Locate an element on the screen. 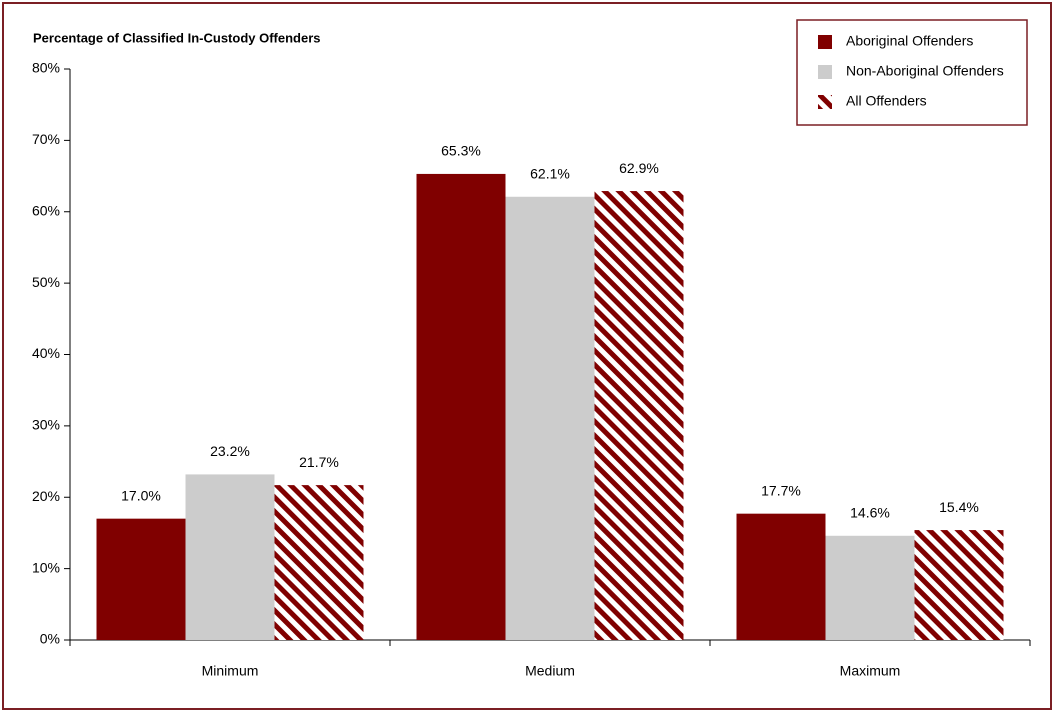 Image resolution: width=1055 pixels, height=714 pixels. data-label: 23.2% is located at coordinates (230, 451).